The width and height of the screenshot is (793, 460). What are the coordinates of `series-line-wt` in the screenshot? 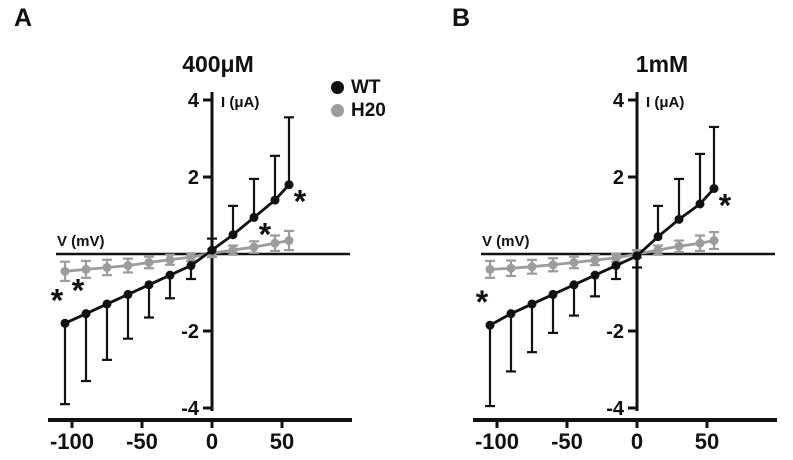 It's located at (602, 257).